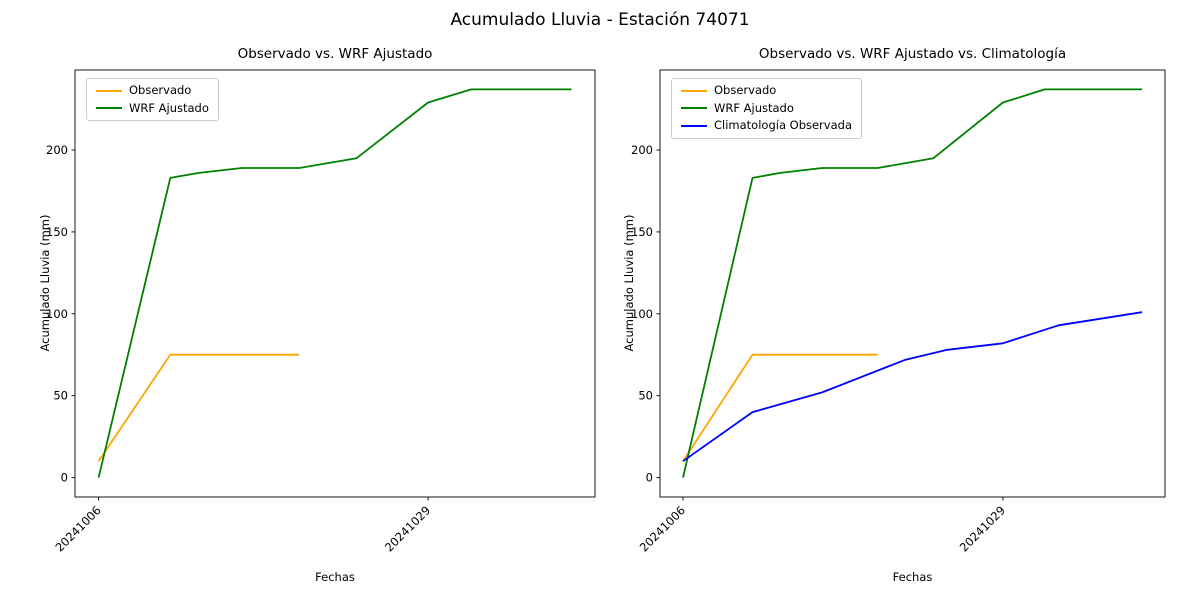  What do you see at coordinates (629, 283) in the screenshot?
I see `right-y-axis-label: Acumulado Lluvia (mm)` at bounding box center [629, 283].